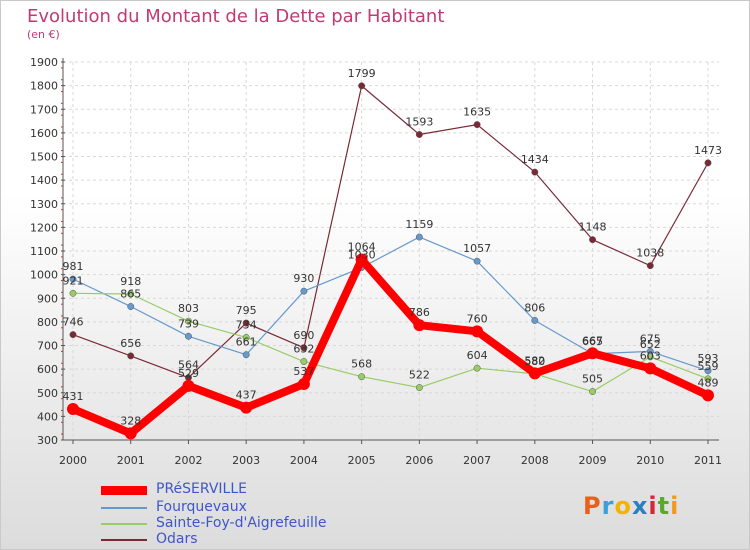  Describe the element at coordinates (188, 323) in the screenshot. I see `data-label-fourquevaux: 739` at that location.